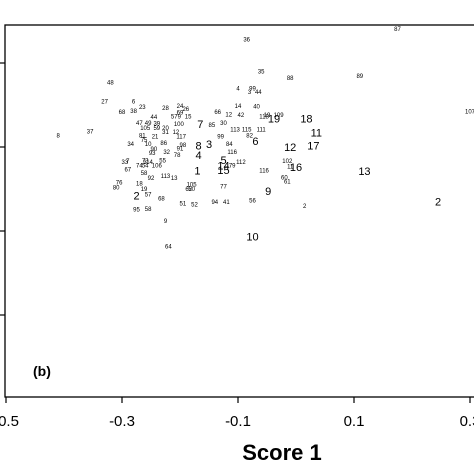 Image resolution: width=474 pixels, height=474 pixels. I want to click on sample-point-label: 23, so click(142, 108).